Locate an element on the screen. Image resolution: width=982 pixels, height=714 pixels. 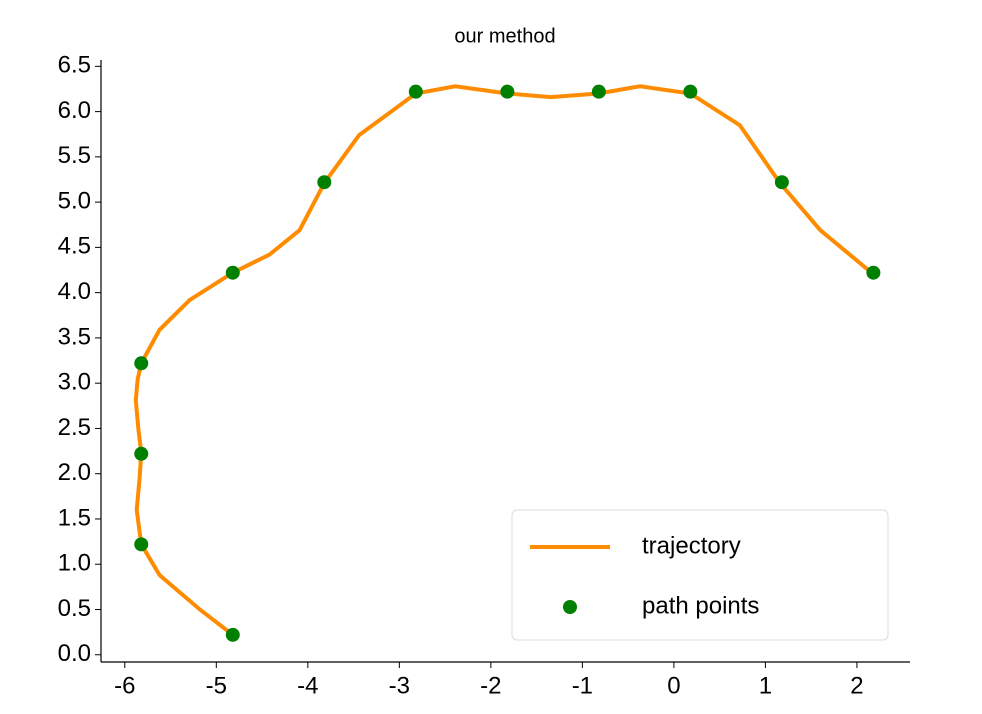
x-tick-label: -4 is located at coordinates (307, 685).